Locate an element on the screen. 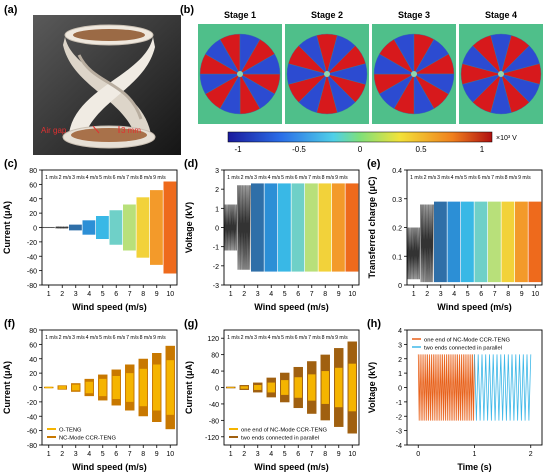 The image size is (550, 475). y-tick-label: 4 is located at coordinates (400, 331).